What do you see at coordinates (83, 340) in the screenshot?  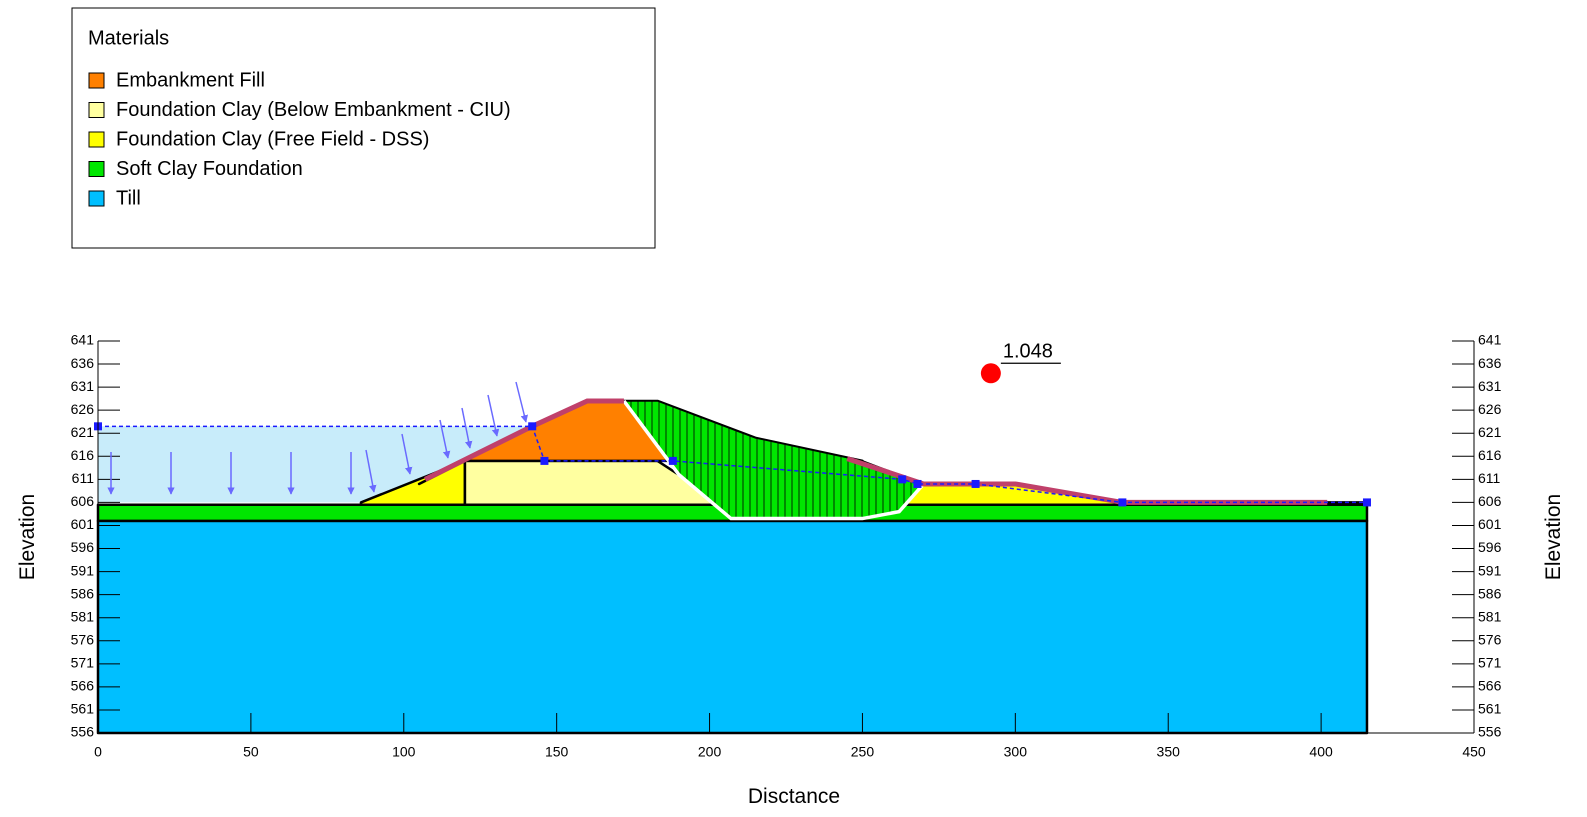 I see `y-tick-label: 641` at bounding box center [83, 340].